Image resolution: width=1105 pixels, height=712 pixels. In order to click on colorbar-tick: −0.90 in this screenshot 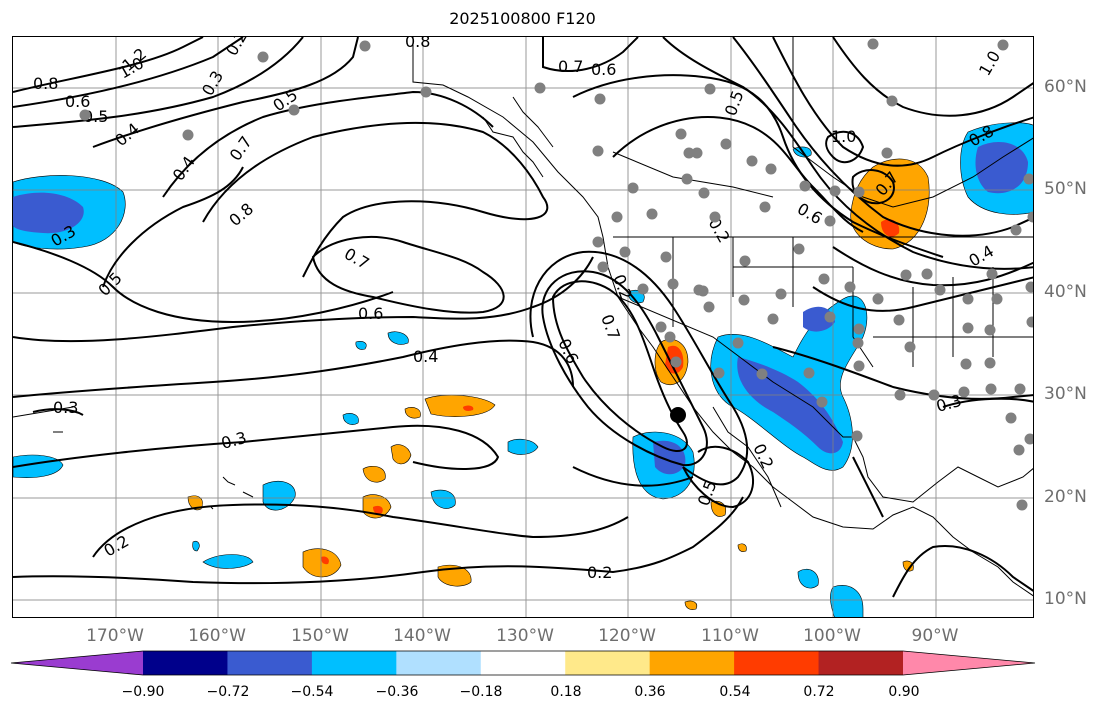, I will do `click(143, 692)`.